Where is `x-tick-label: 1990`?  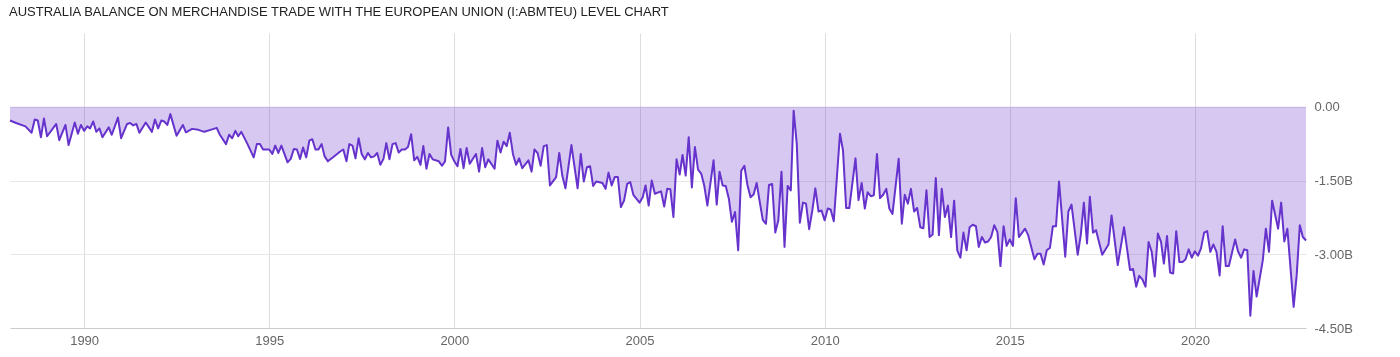
x-tick-label: 1990 is located at coordinates (85, 340).